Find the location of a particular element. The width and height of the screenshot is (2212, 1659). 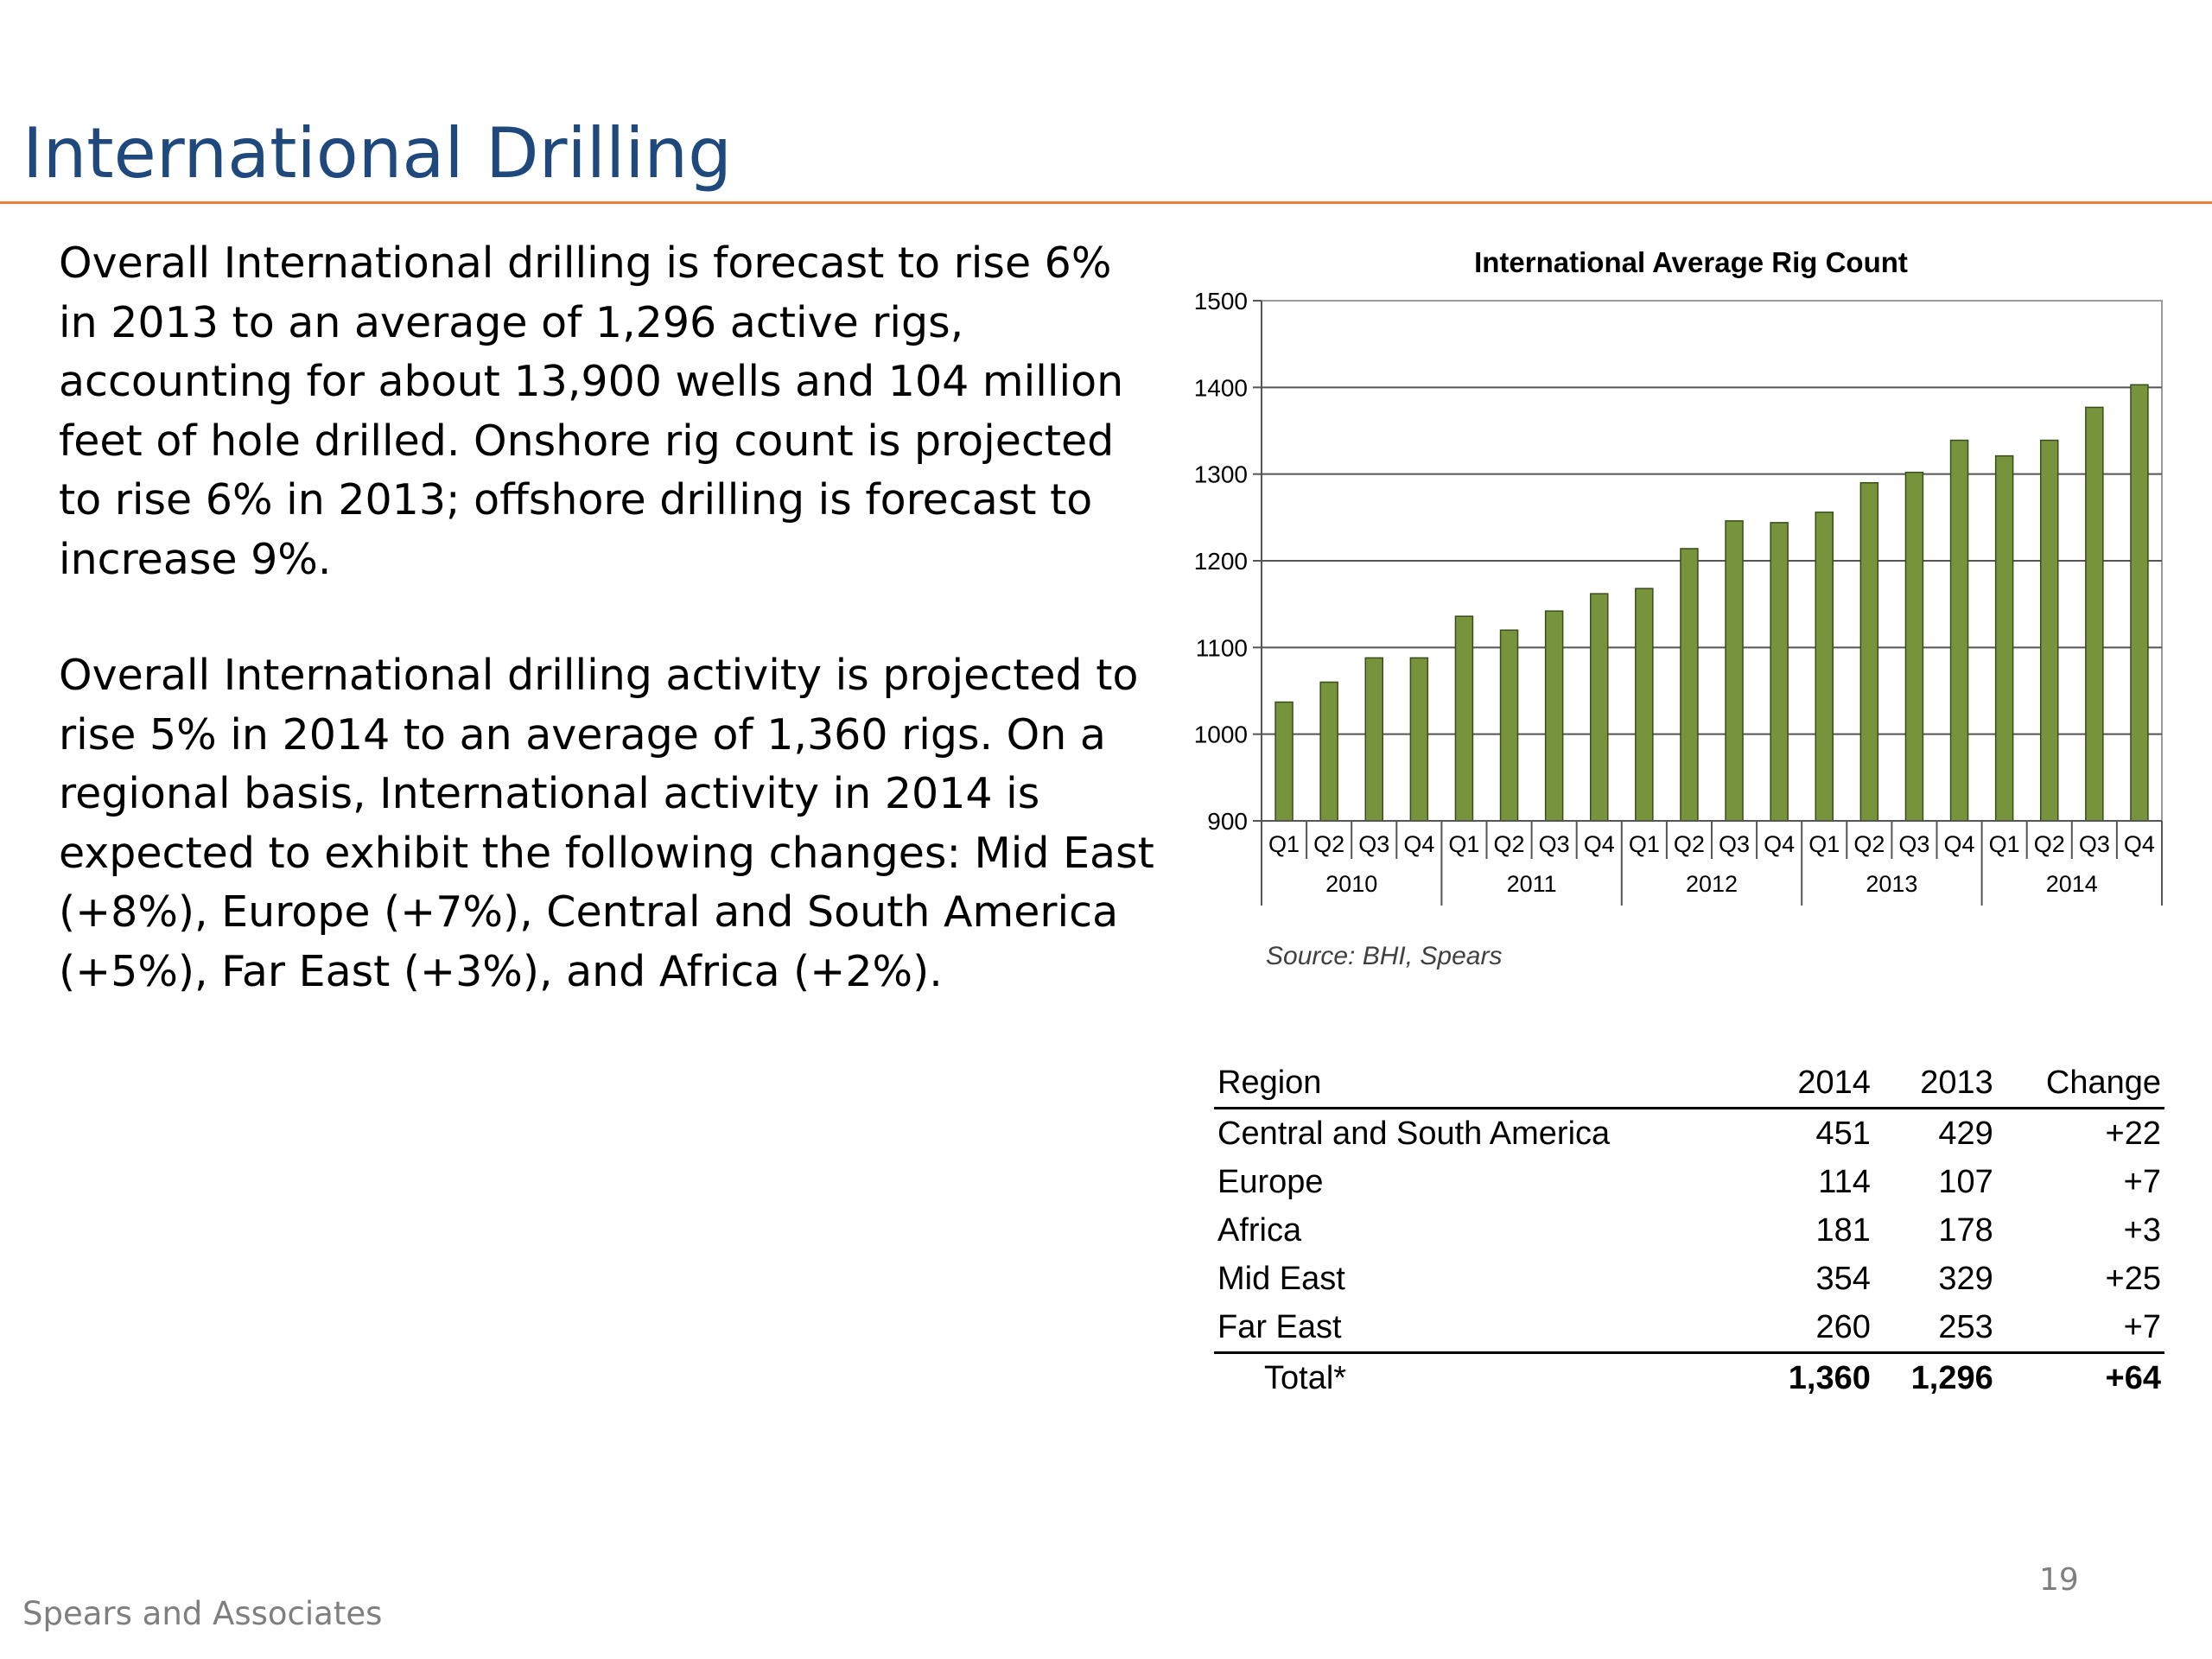

chart-source: Source: BHI, Spears is located at coordinates (1384, 956).